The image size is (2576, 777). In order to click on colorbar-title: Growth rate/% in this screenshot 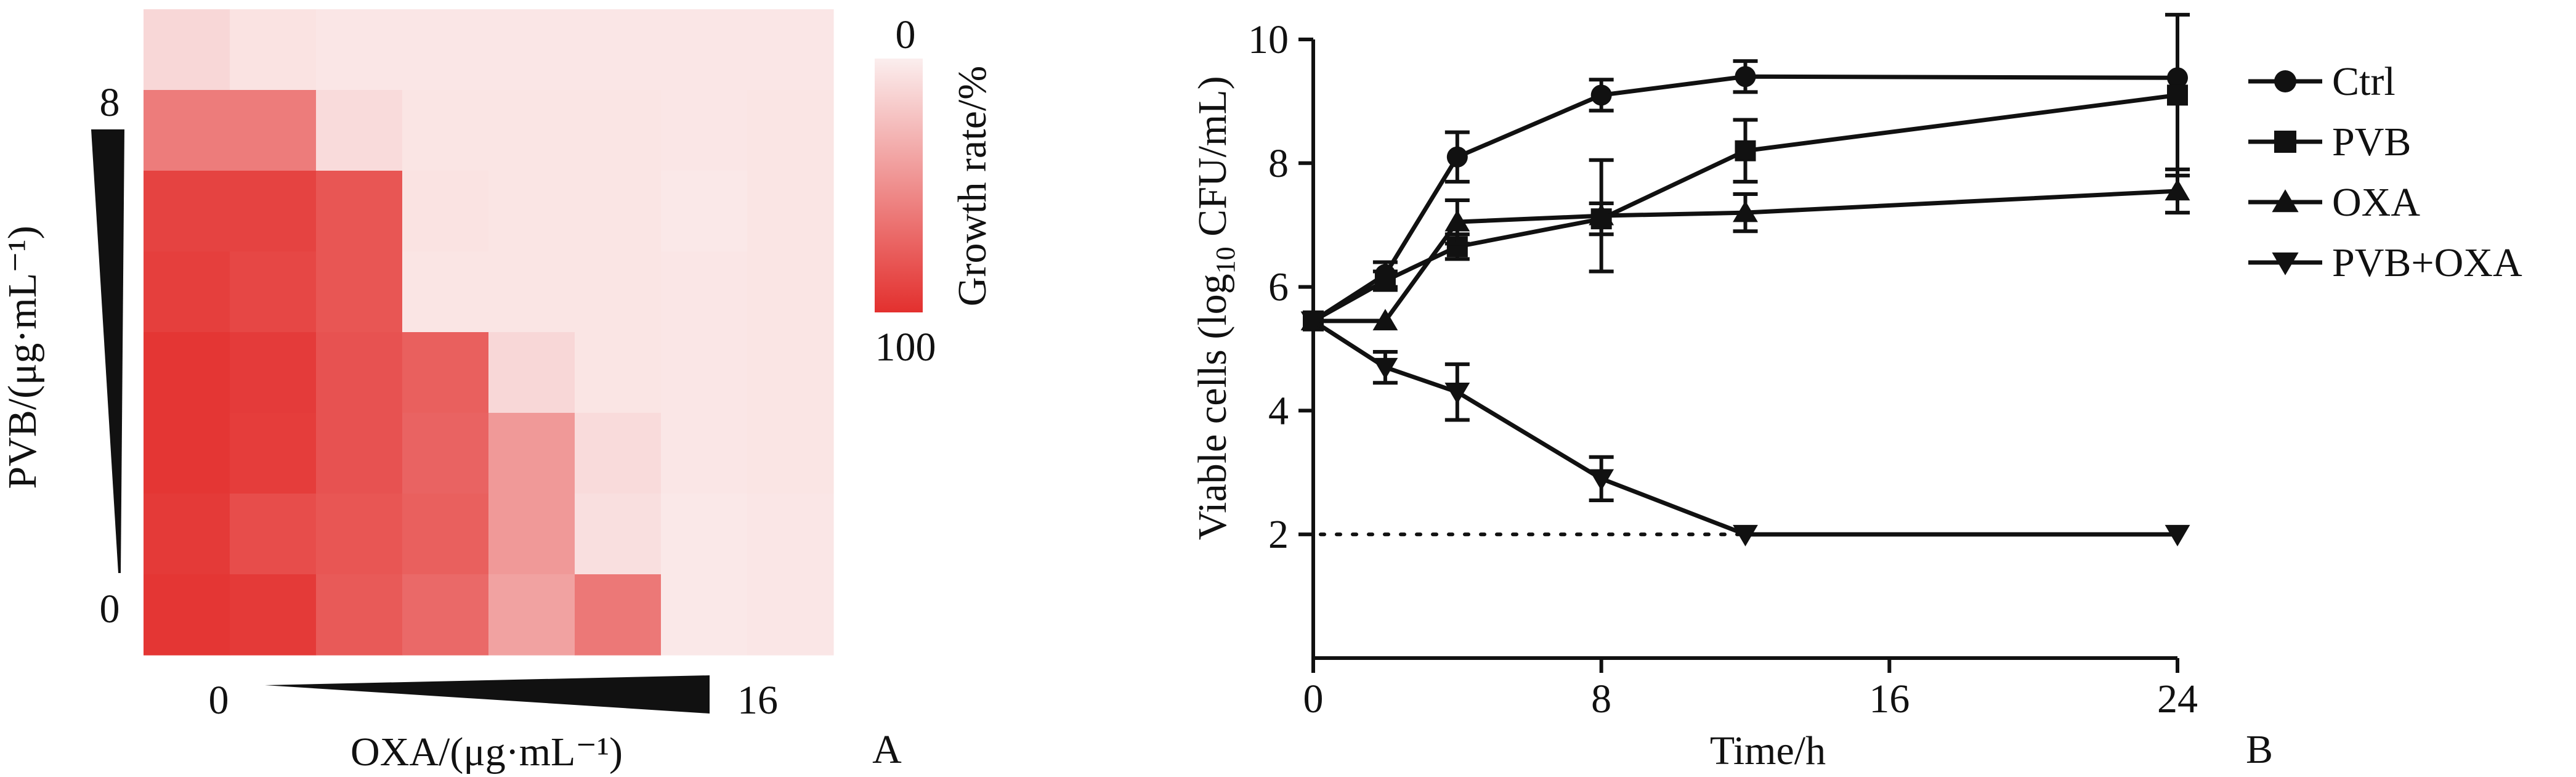, I will do `click(972, 186)`.